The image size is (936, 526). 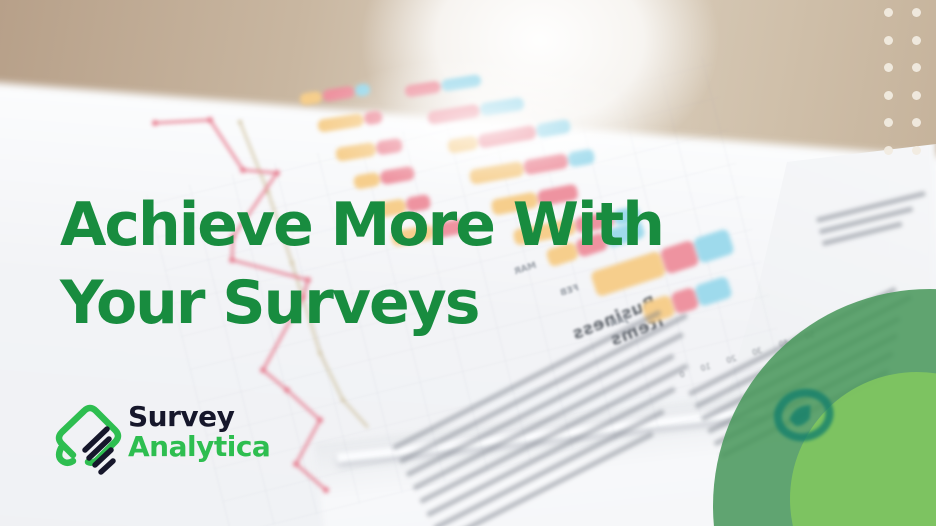 I want to click on brand-logo-text: Survey Analytica, so click(x=199, y=431).